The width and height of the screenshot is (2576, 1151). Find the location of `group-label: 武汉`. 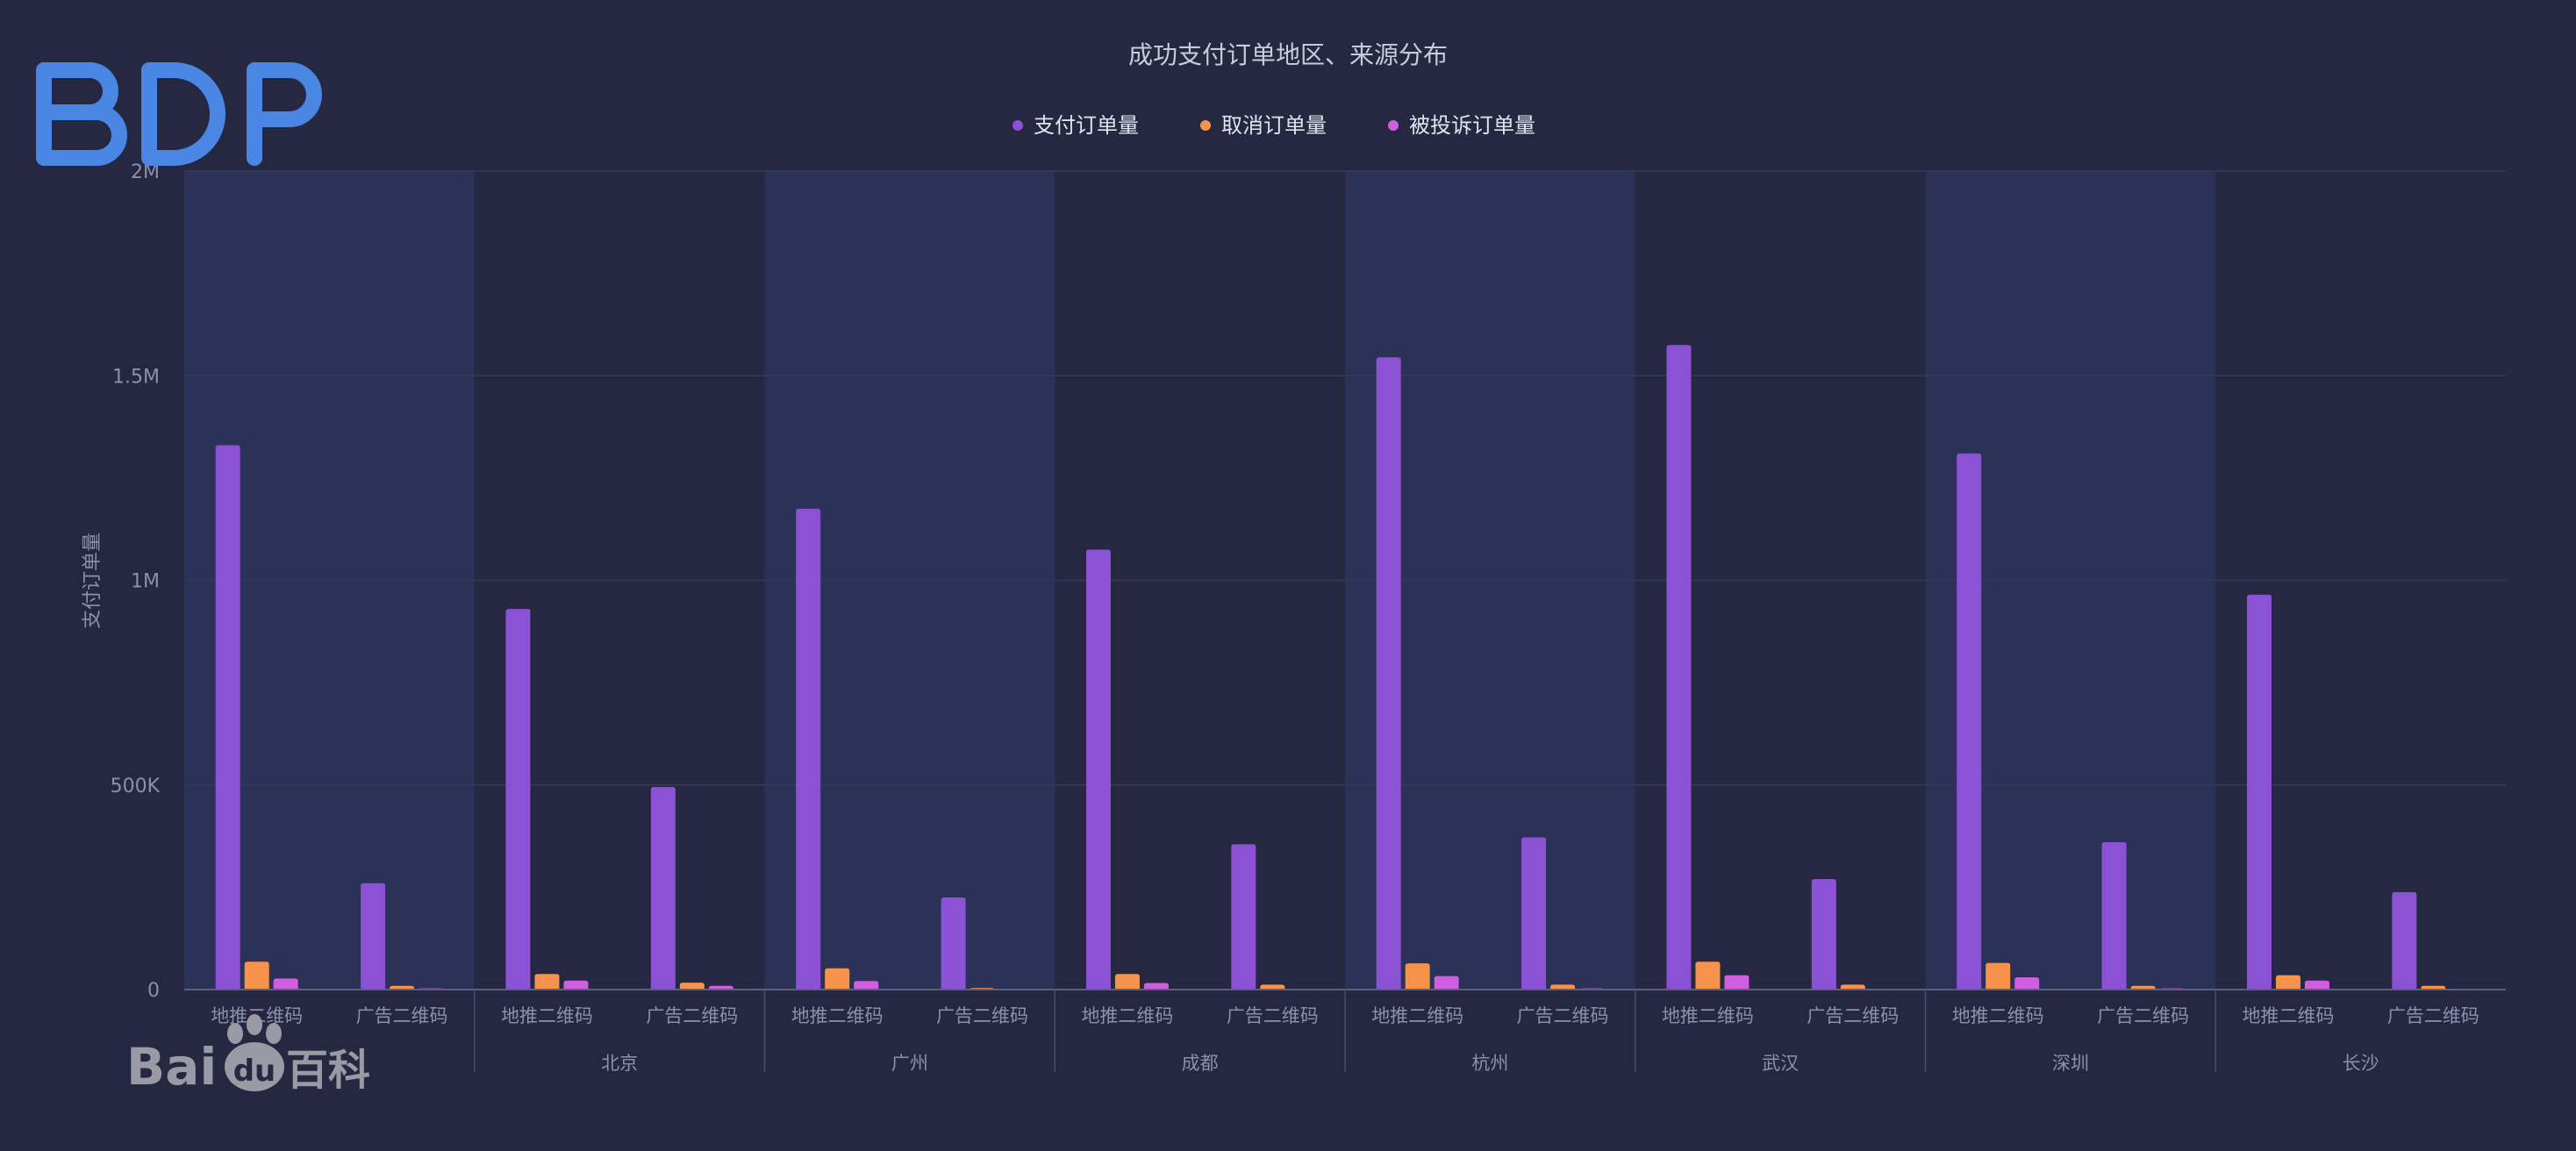

group-label: 武汉 is located at coordinates (1780, 1064).